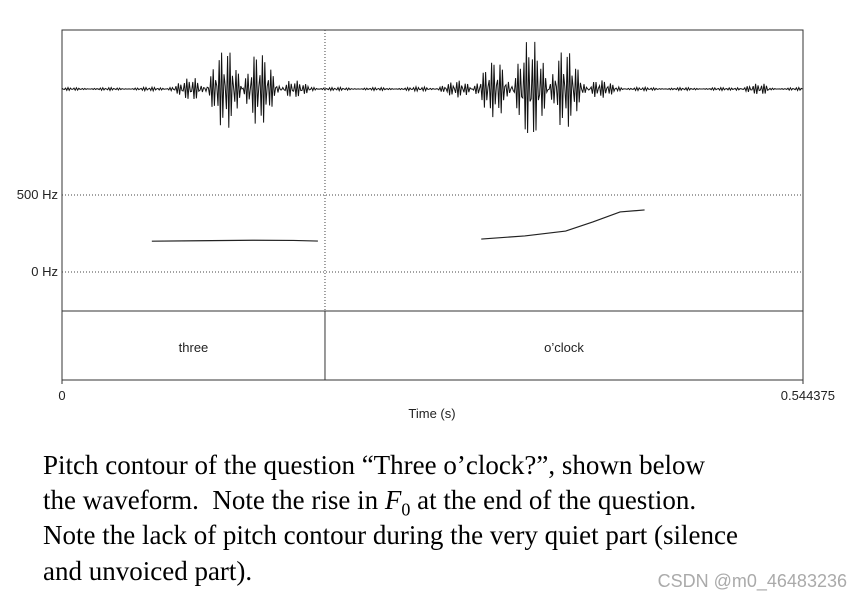 Image resolution: width=861 pixels, height=600 pixels. I want to click on tier-label: three, so click(194, 347).